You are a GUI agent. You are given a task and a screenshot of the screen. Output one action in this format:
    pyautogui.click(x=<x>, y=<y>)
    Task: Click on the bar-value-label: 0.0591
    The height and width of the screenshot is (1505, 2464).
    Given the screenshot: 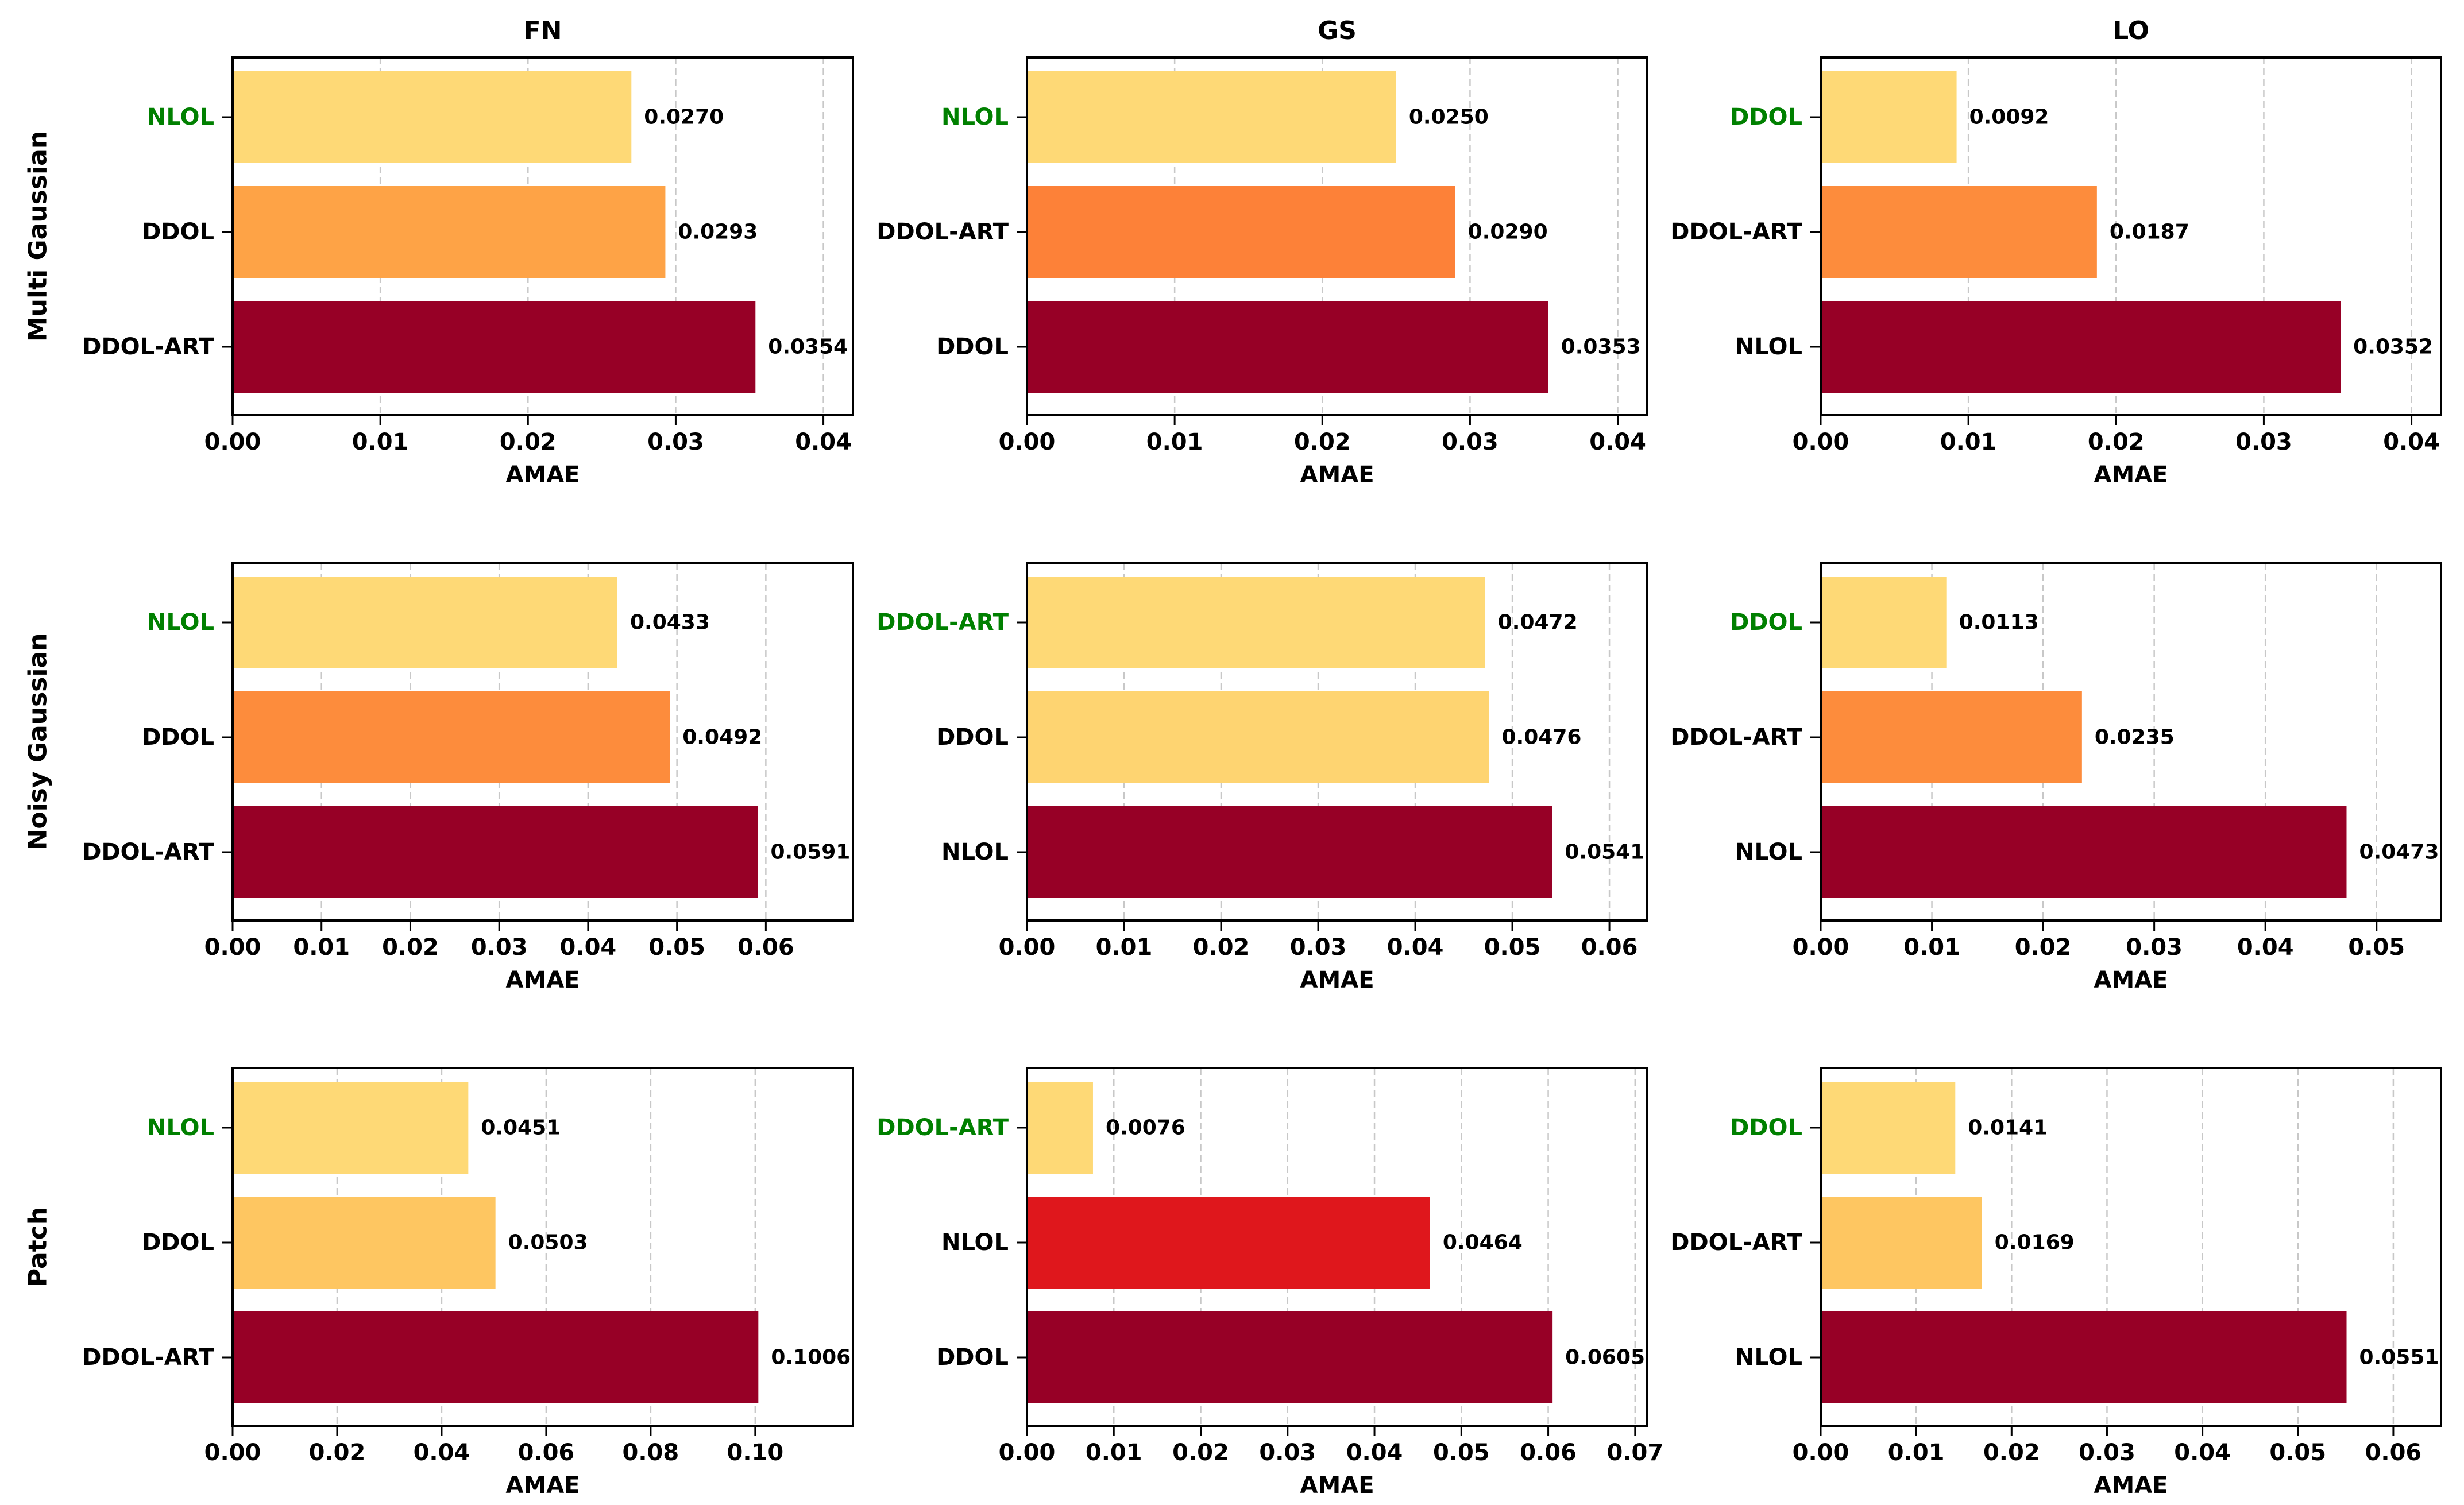 What is the action you would take?
    pyautogui.click(x=810, y=852)
    